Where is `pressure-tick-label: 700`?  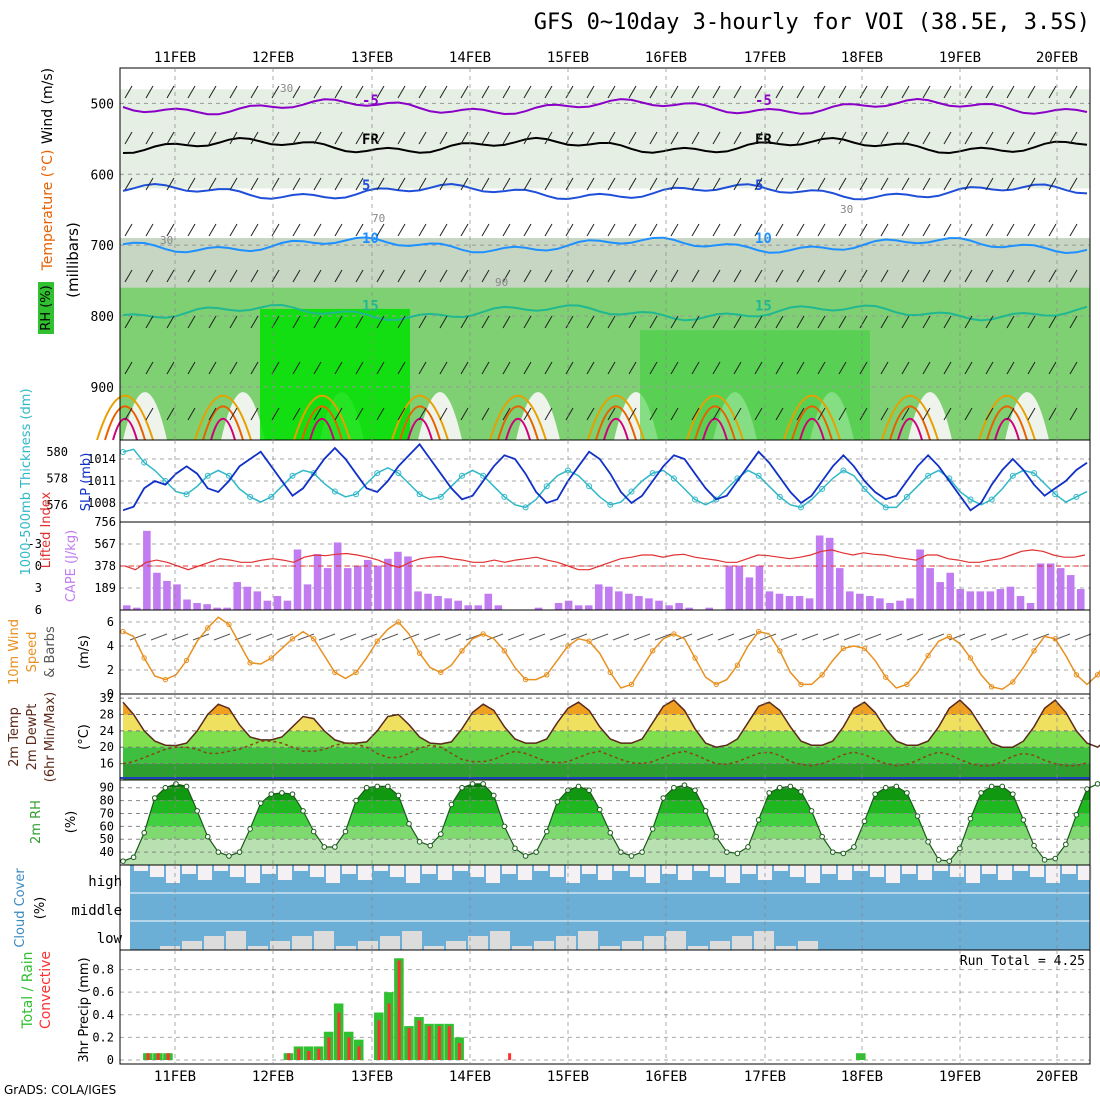
pressure-tick-label: 700 is located at coordinates (102, 246).